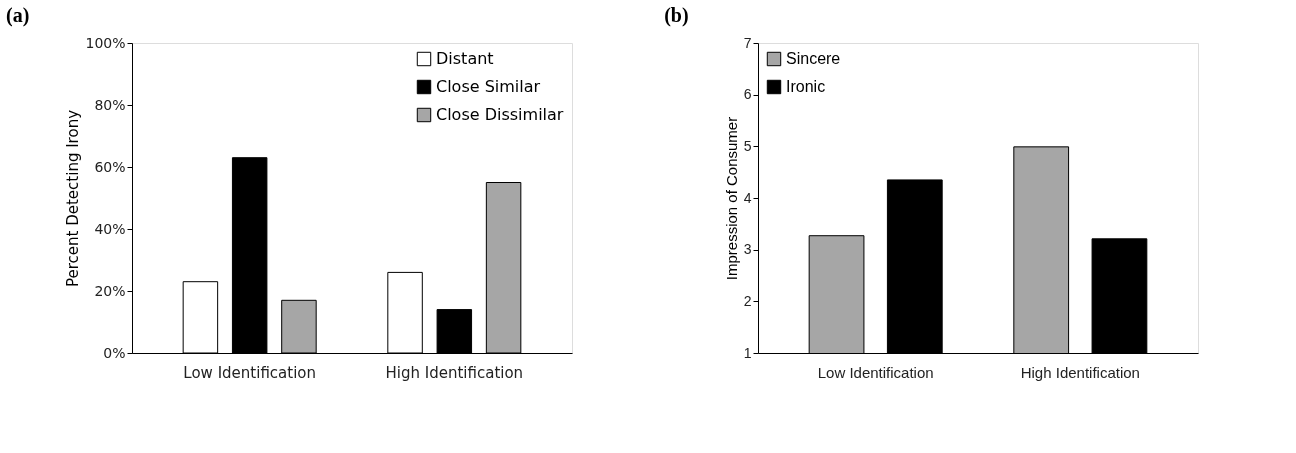 The image size is (1296, 453). I want to click on y-tick-label: 6, so click(747, 94).